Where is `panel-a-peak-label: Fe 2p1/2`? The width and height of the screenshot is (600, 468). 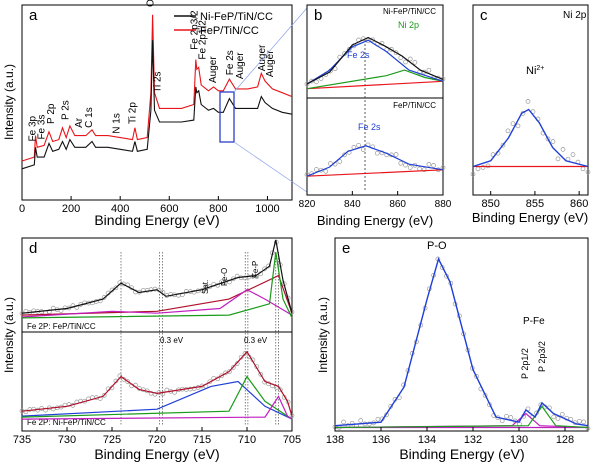 panel-a-peak-label: Fe 2p1/2 is located at coordinates (203, 40).